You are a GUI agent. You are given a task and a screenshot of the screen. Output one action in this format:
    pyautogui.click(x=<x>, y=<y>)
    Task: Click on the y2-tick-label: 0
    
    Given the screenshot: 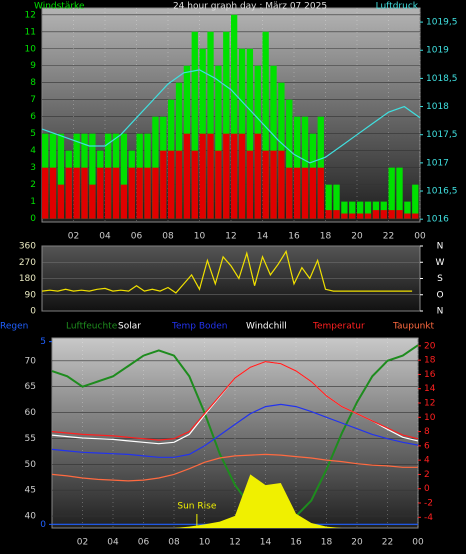 What is the action you would take?
    pyautogui.click(x=427, y=489)
    